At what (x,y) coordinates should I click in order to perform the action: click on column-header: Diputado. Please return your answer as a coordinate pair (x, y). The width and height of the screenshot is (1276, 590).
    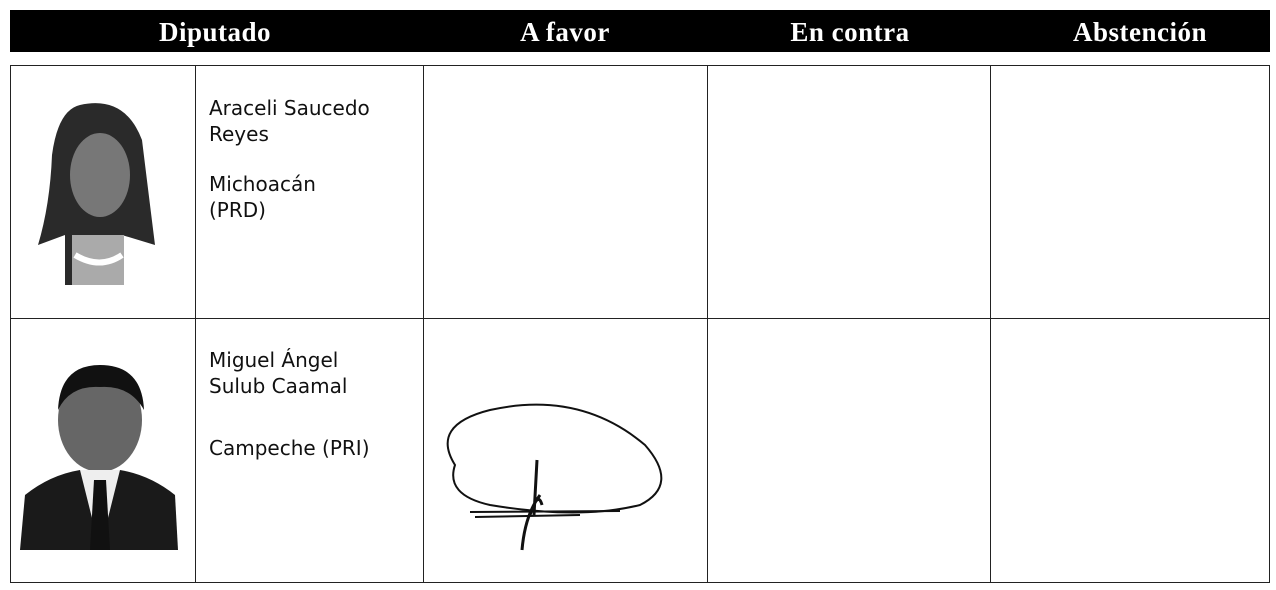
    Looking at the image, I should click on (215, 32).